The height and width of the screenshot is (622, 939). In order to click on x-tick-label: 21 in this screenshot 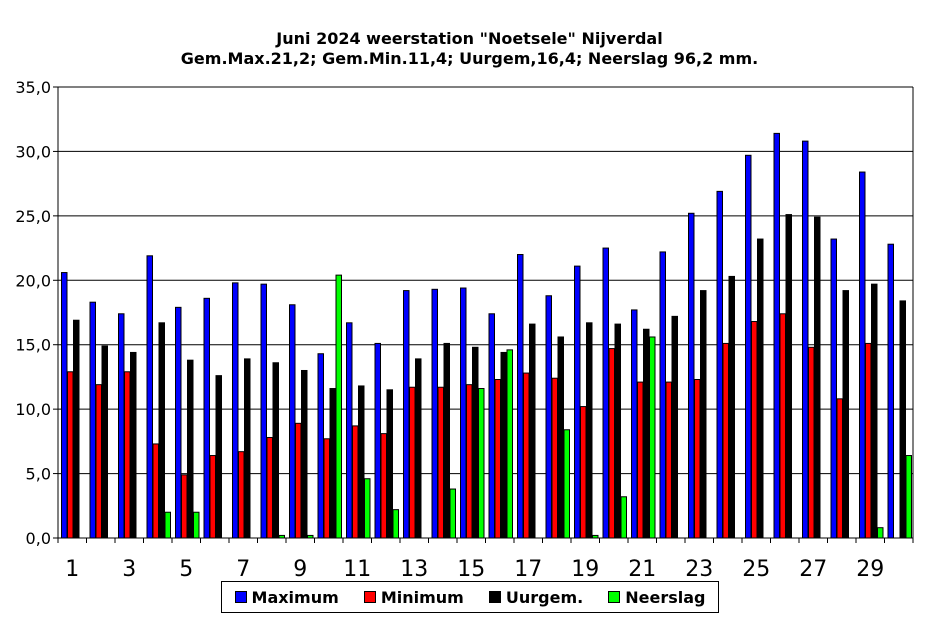, I will do `click(642, 569)`.